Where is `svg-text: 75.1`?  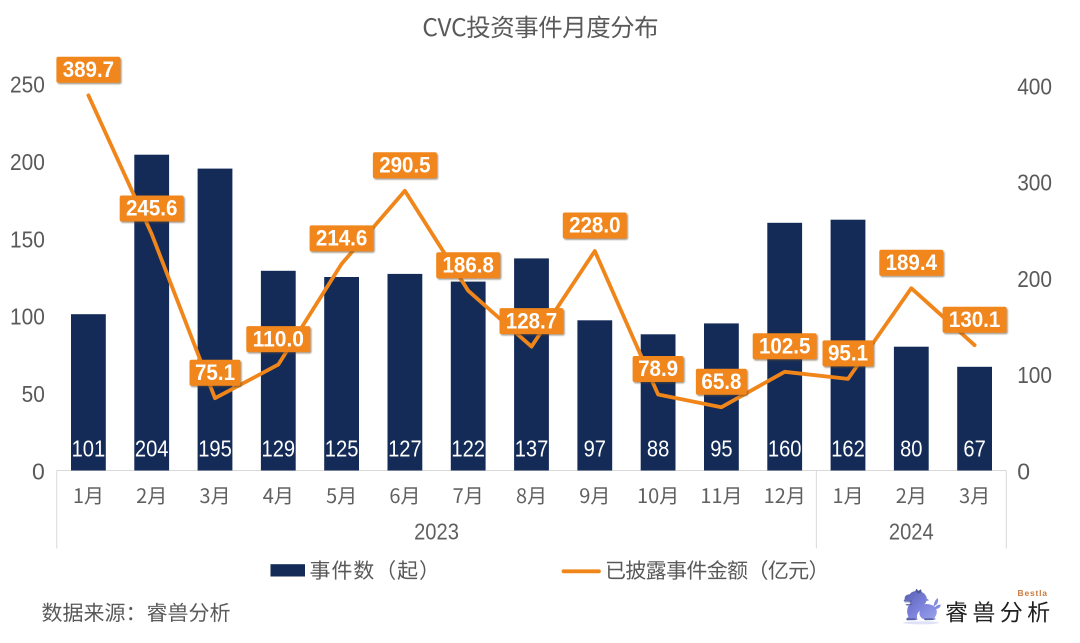 svg-text: 75.1 is located at coordinates (215, 372).